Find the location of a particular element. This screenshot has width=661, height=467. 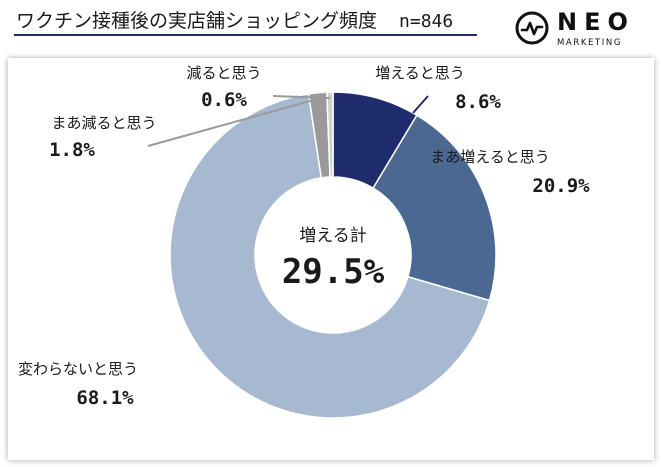

slice-label-0: 増えると思う is located at coordinates (420, 73).